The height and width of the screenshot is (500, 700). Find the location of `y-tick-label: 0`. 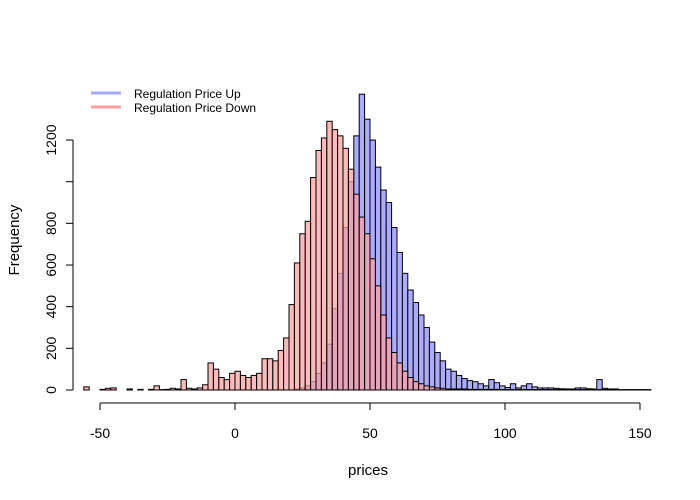

y-tick-label: 0 is located at coordinates (51, 390).